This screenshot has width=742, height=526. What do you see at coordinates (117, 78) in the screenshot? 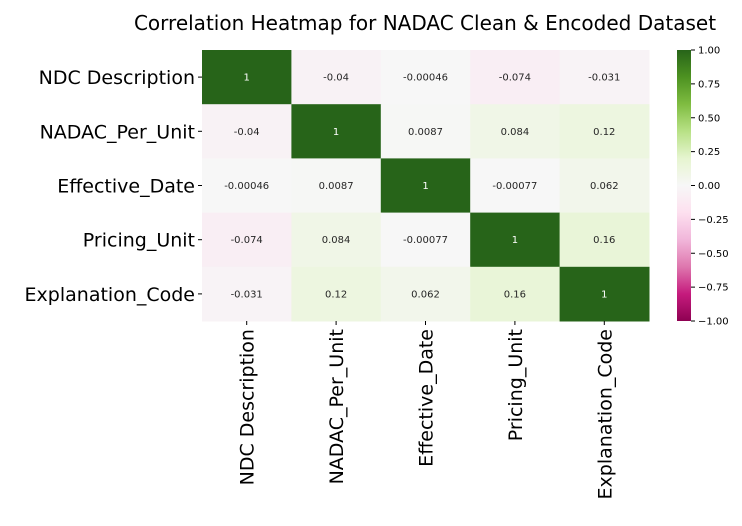
I see `row-tick-label: NDC Description` at bounding box center [117, 78].